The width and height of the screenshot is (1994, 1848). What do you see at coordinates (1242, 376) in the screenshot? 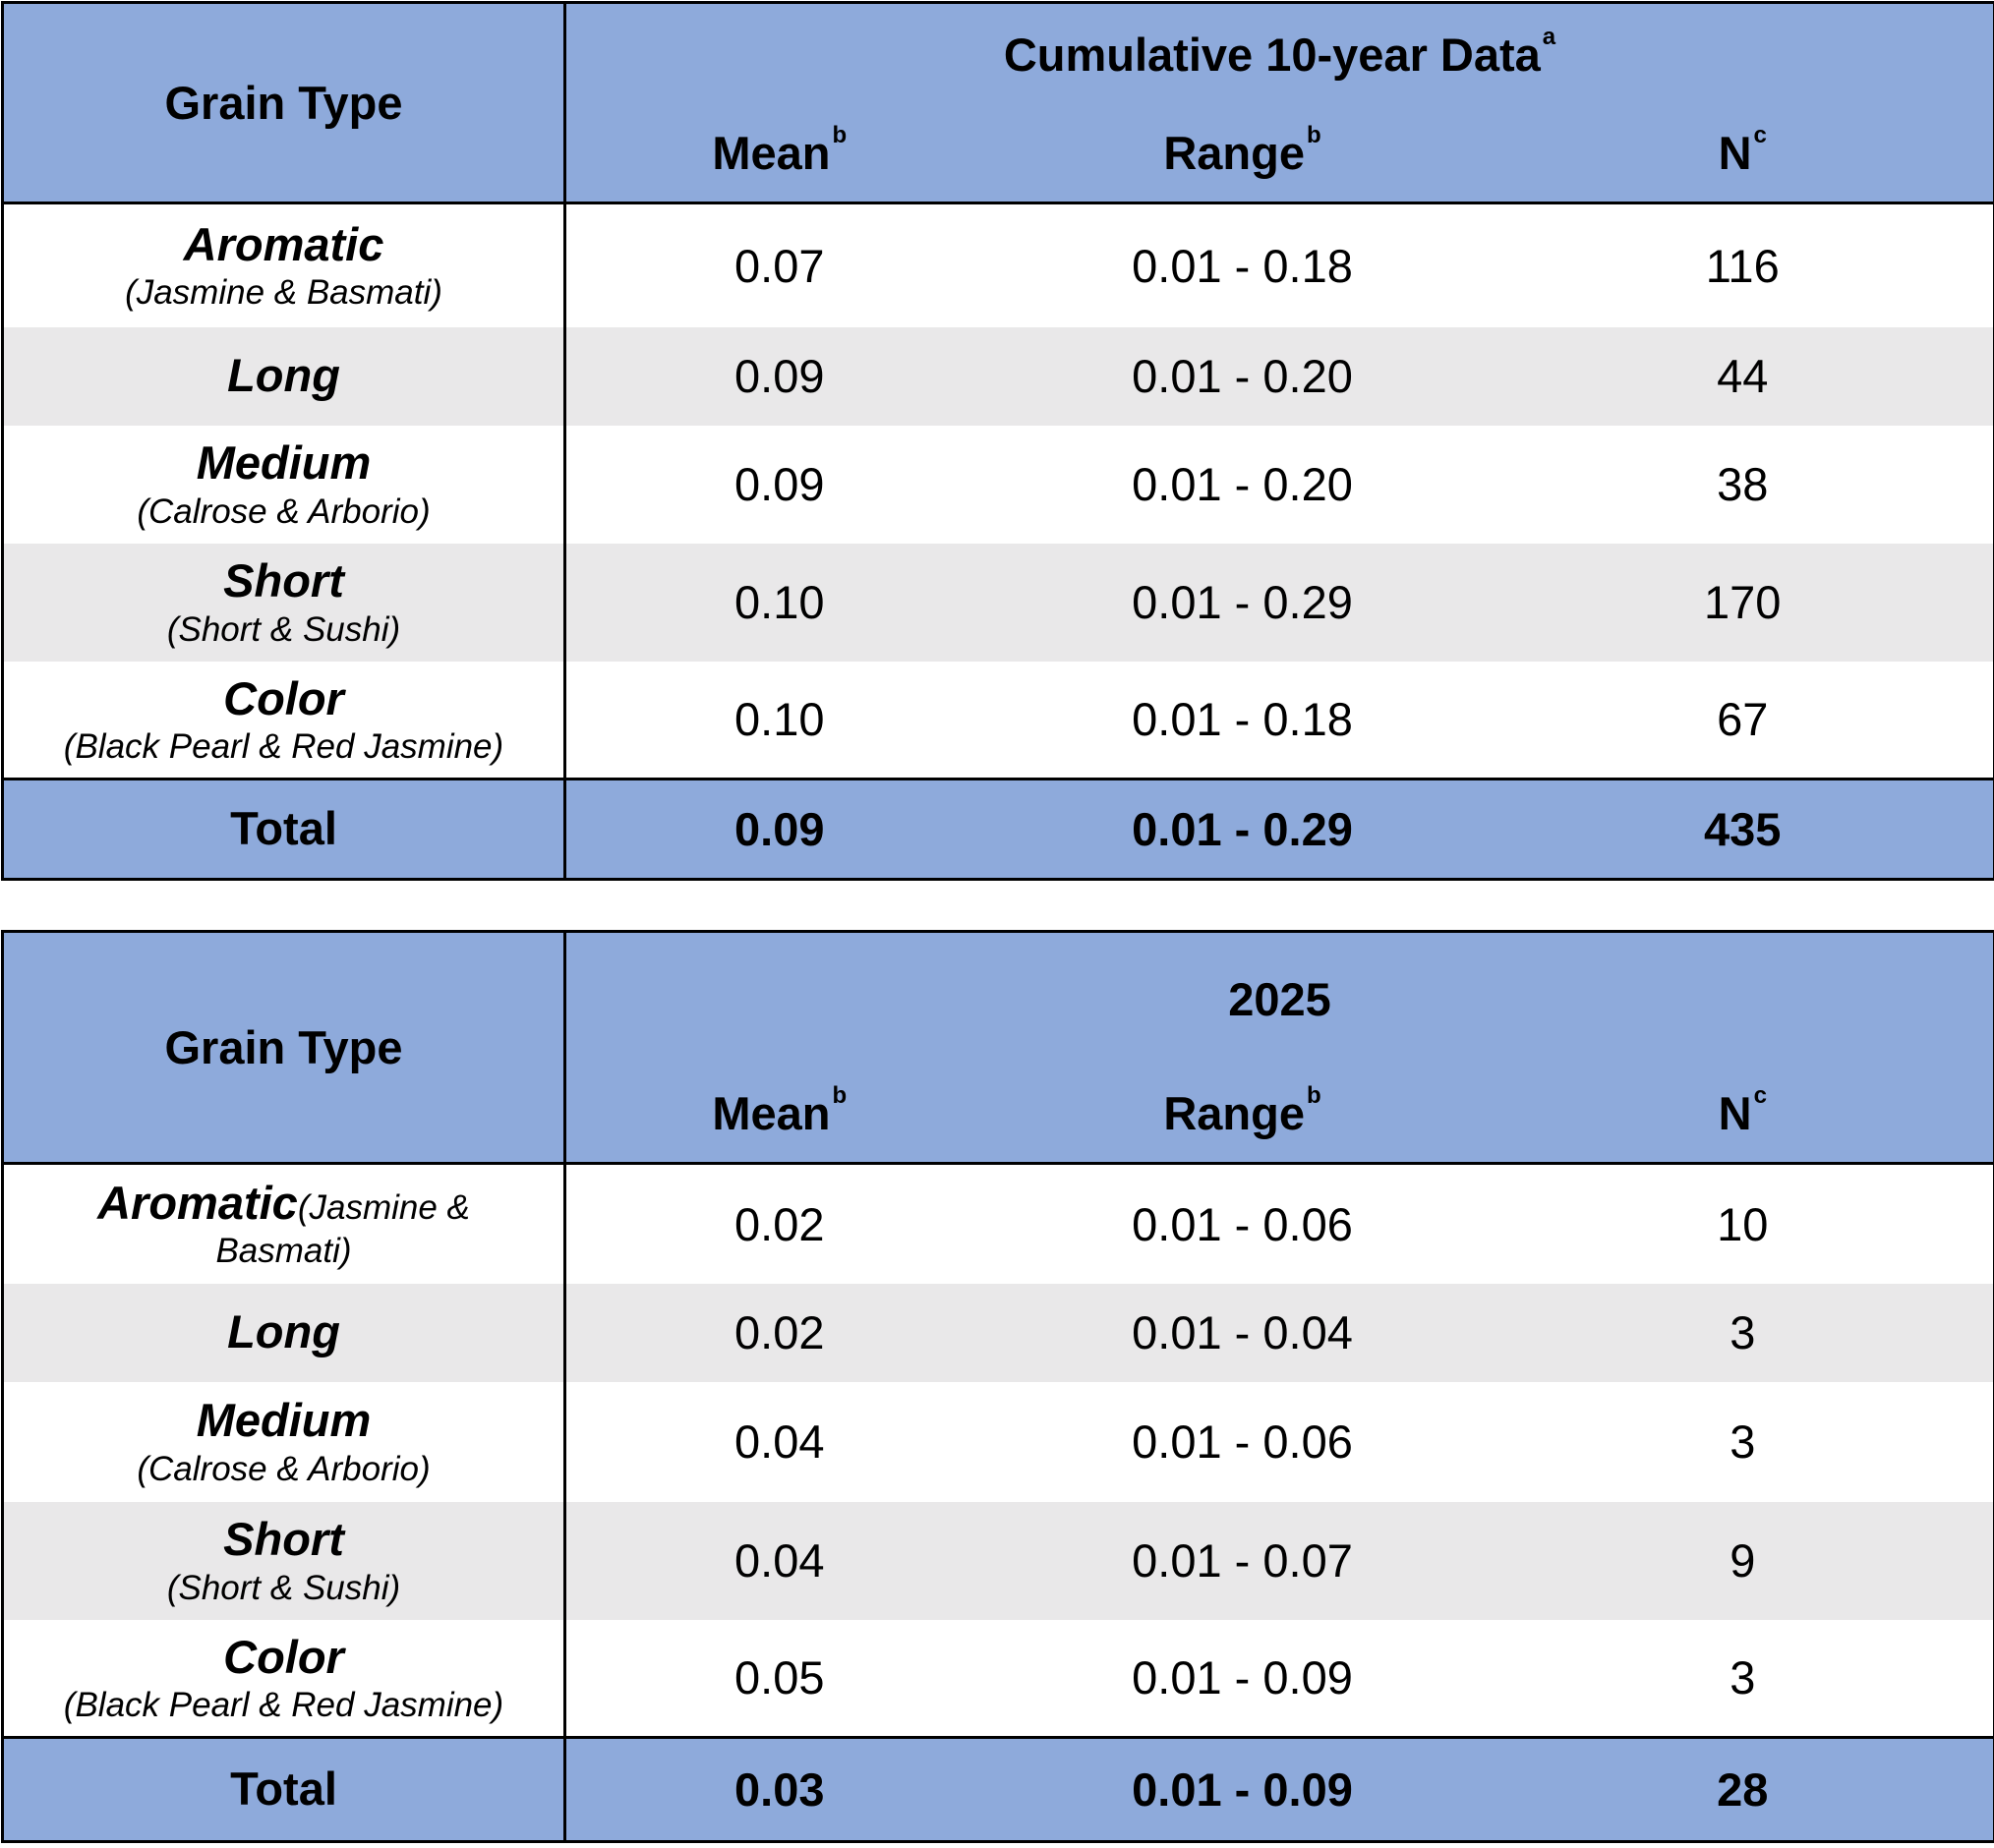
I see `range-value: 0.01 - 0.20` at bounding box center [1242, 376].